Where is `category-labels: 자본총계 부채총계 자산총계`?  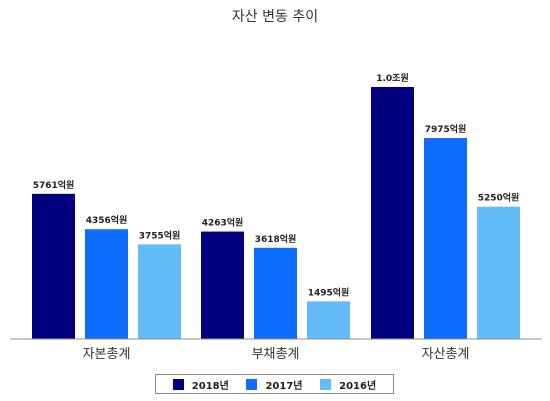
category-labels: 자본총계 부채총계 자산총계 is located at coordinates (276, 354).